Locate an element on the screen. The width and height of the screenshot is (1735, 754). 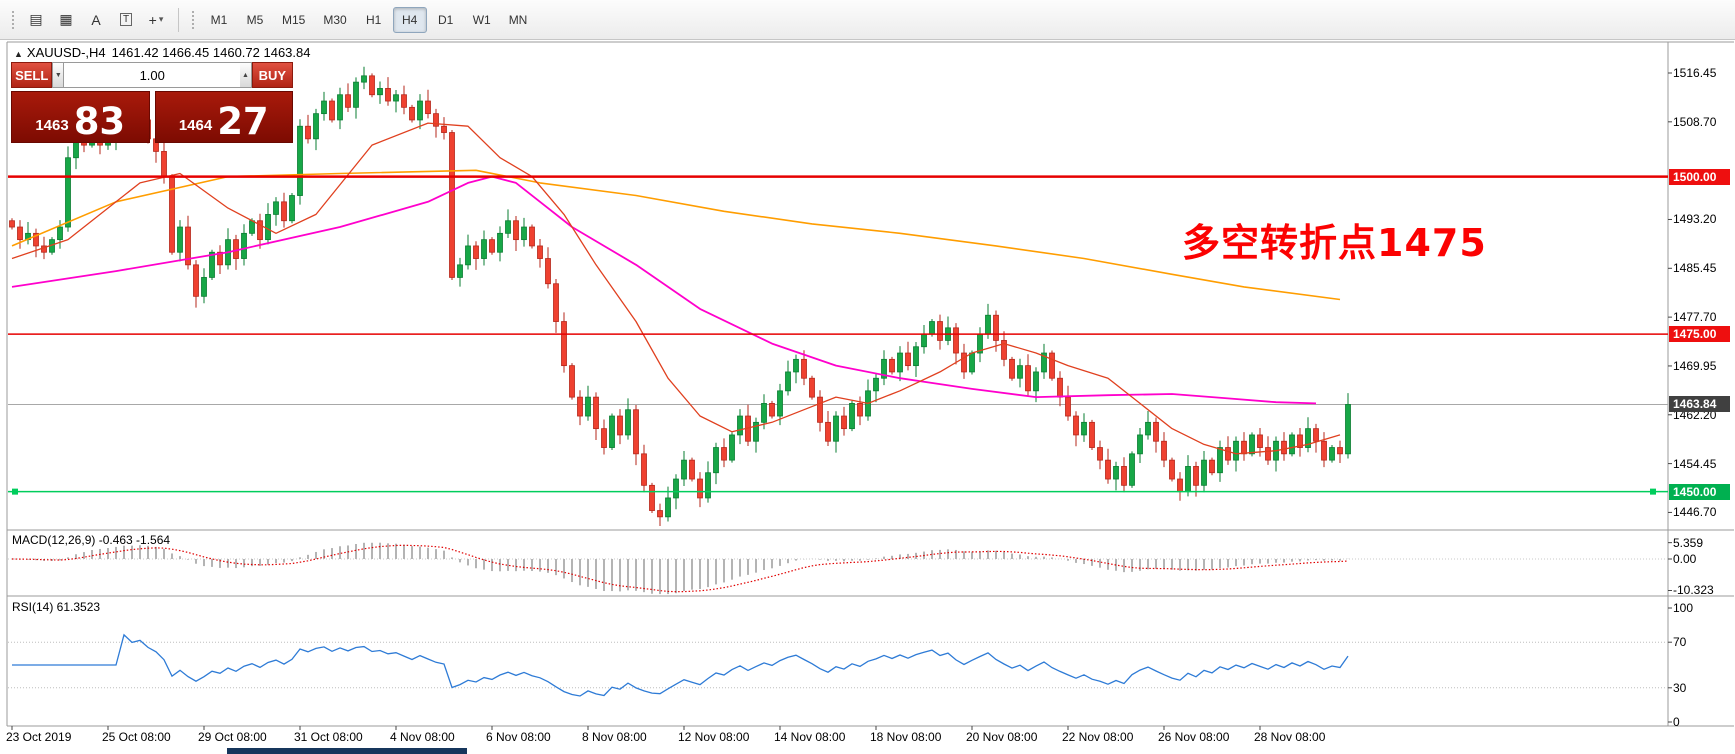
time-axis-label: 20 Nov 08:00 is located at coordinates (1002, 737).